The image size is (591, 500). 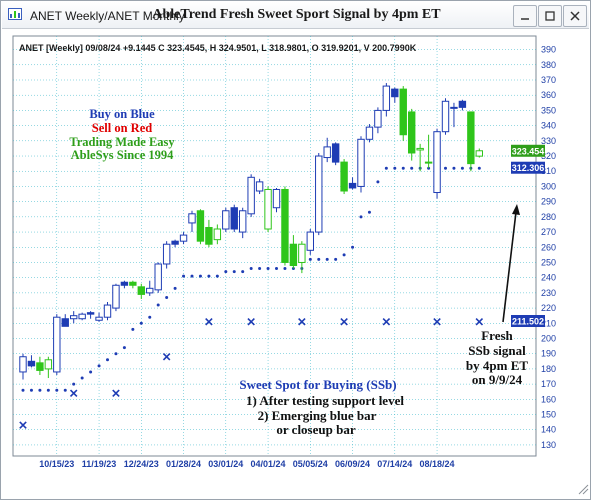 What do you see at coordinates (295, 15) in the screenshot?
I see `window-titlebar: ANET Weekly/ANET Monthly` at bounding box center [295, 15].